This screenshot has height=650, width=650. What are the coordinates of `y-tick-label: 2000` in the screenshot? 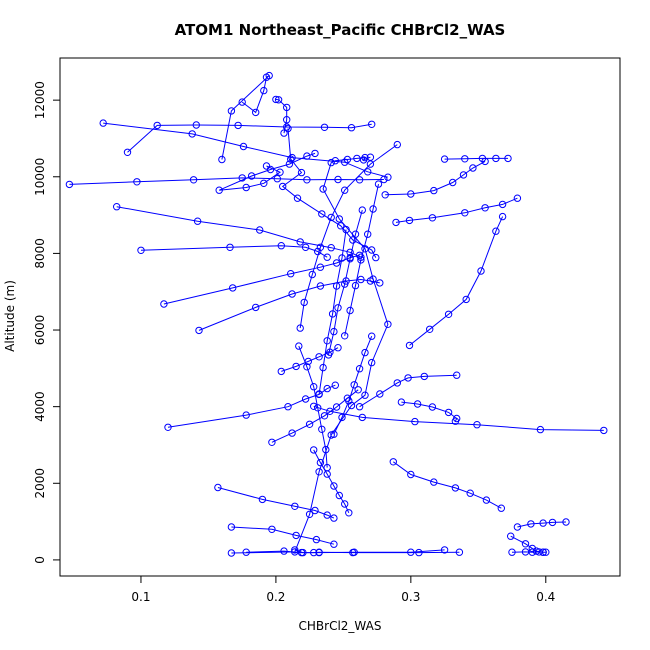 It's located at (40, 483).